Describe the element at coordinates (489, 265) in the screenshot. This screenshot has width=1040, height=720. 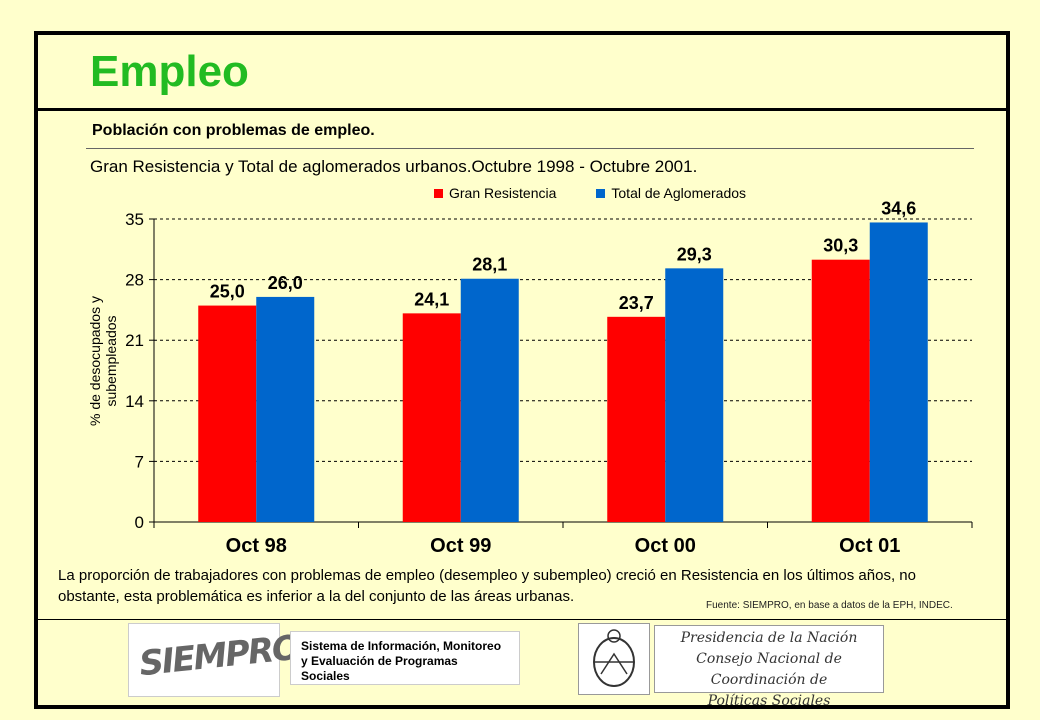
I see `bar-value-label: 28,1` at that location.